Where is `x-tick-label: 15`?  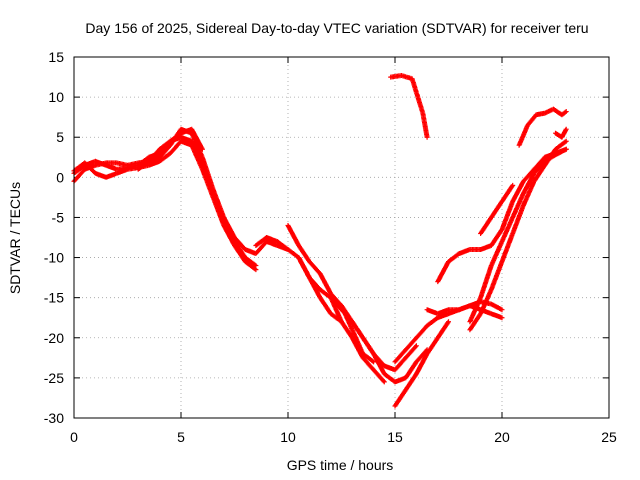
x-tick-label: 15 is located at coordinates (395, 437).